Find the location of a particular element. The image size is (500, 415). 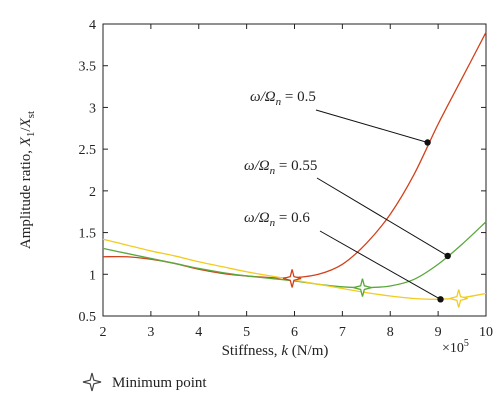

x-tick-label: 6 is located at coordinates (294, 332).